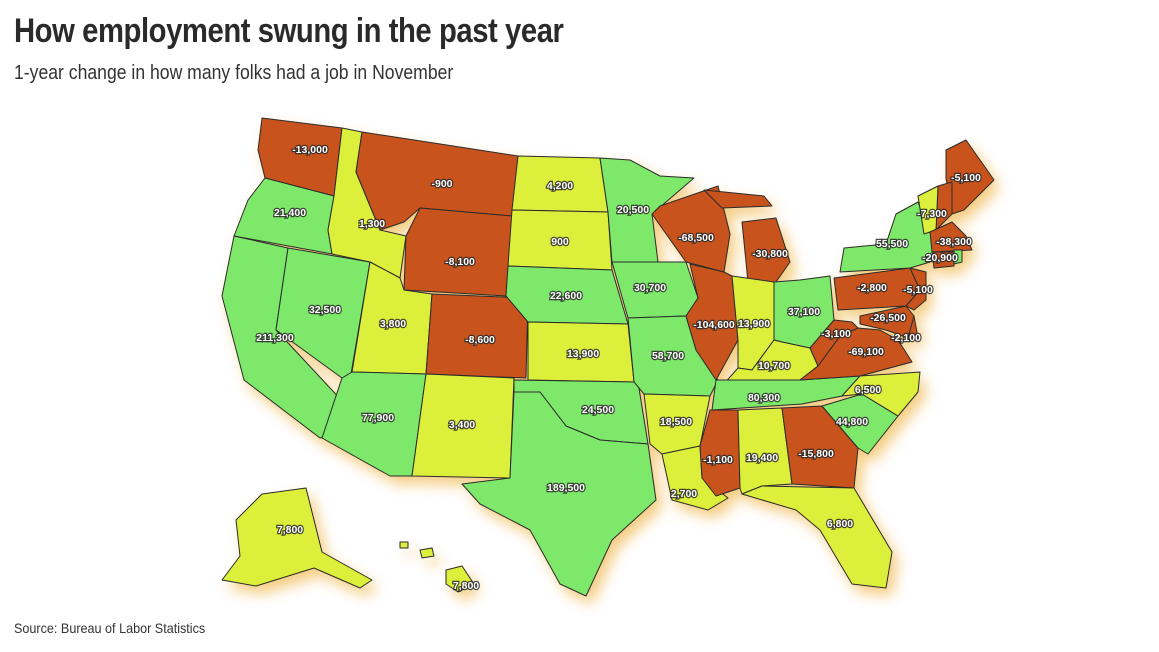 This screenshot has height=652, width=1159. Describe the element at coordinates (872, 288) in the screenshot. I see `state-value-label-pa: -2,800` at that location.